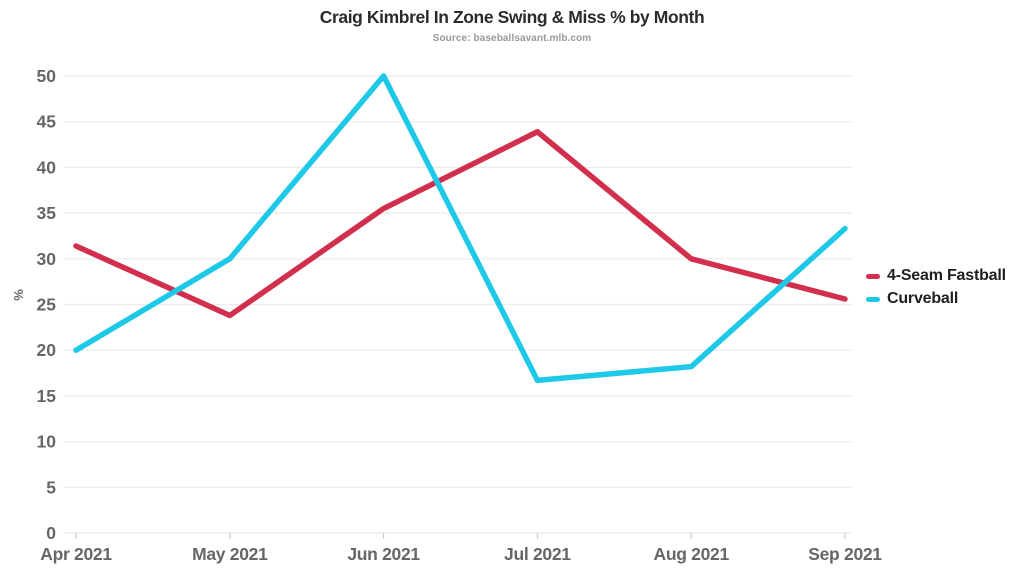 Image resolution: width=1024 pixels, height=576 pixels. I want to click on y-tick-label: 10, so click(47, 442).